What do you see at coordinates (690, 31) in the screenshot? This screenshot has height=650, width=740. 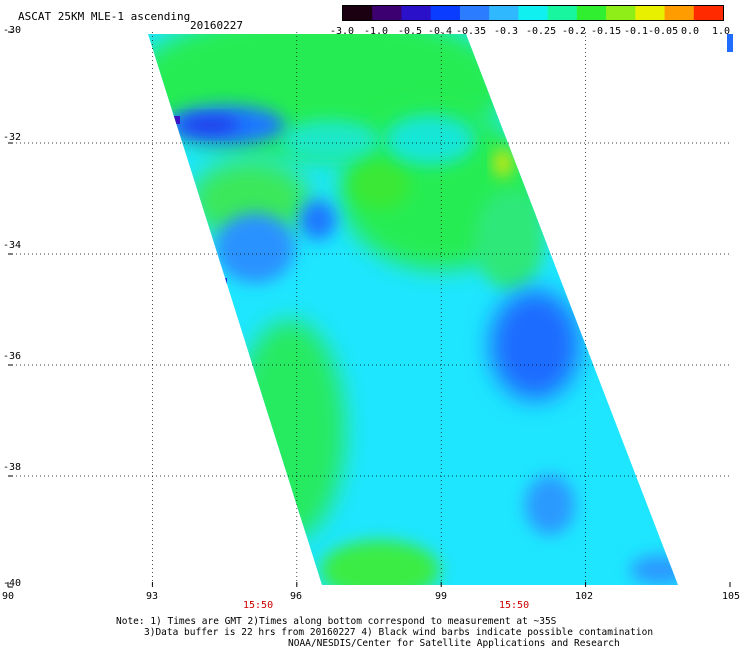 I see `colorbar-label: 0.0` at bounding box center [690, 31].